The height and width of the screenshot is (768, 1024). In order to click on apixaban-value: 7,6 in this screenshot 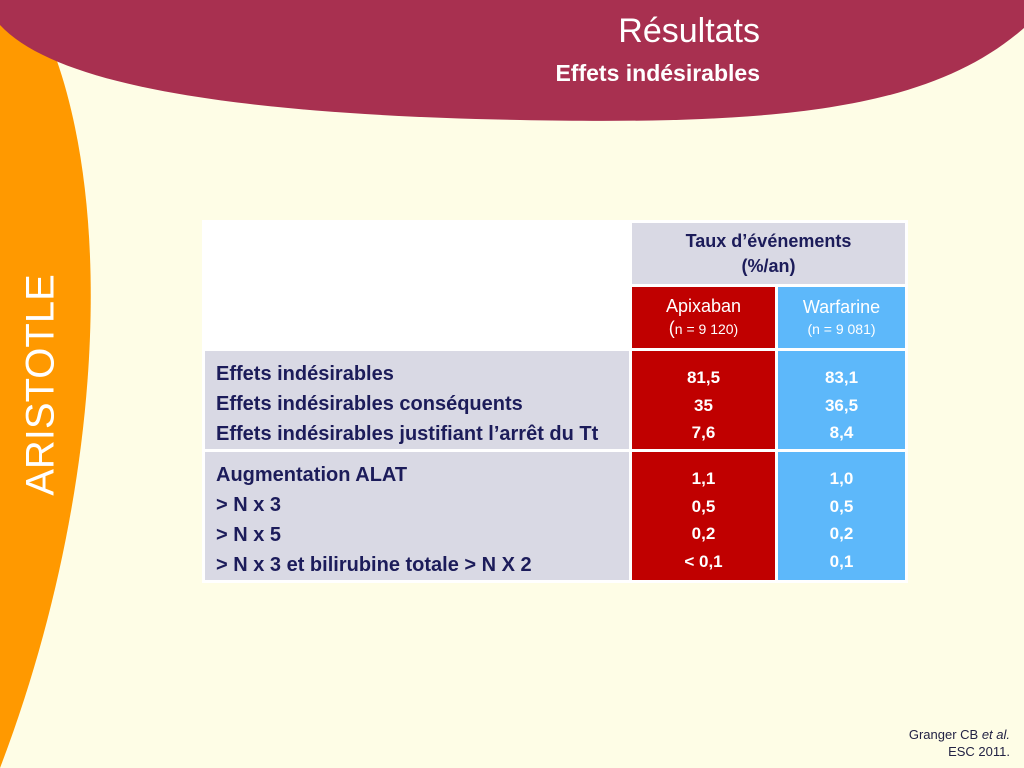, I will do `click(703, 432)`.